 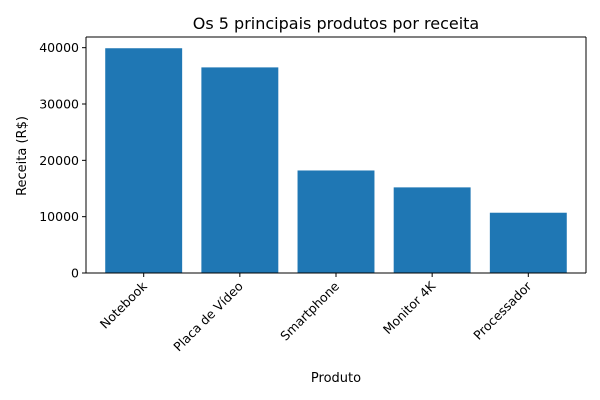 I want to click on y-axis-ticks: 0 10000 20000 30000 40000, so click(x=62, y=160).